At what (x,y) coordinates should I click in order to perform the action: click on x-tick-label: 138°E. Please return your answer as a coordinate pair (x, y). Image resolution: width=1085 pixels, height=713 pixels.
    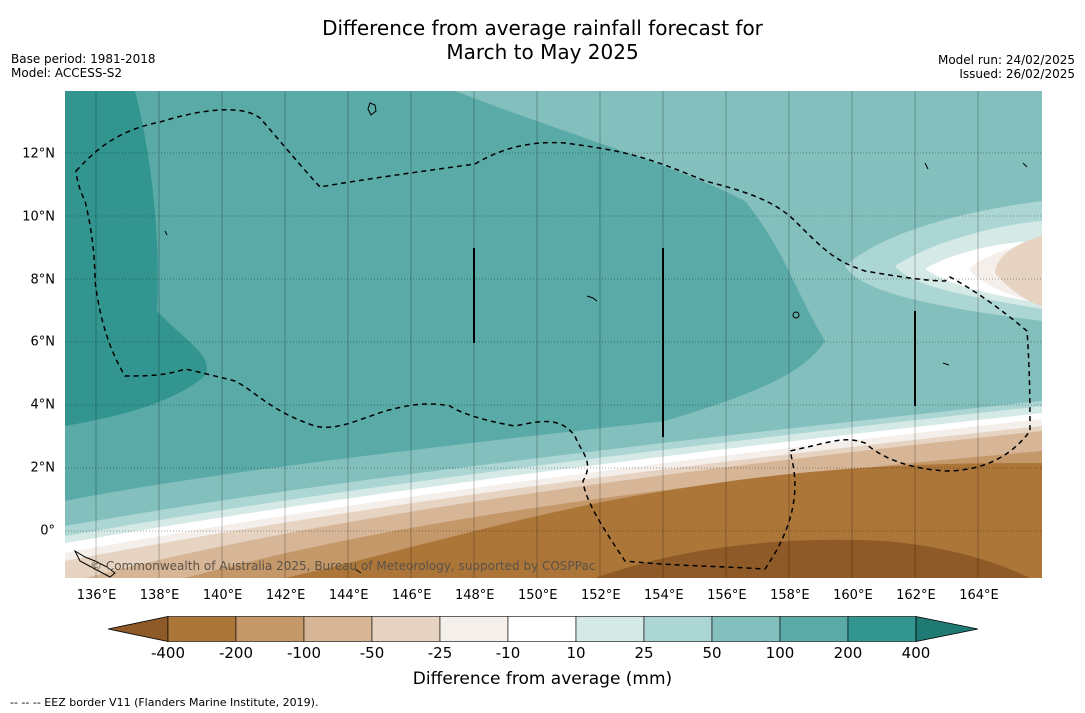
    Looking at the image, I should click on (159, 595).